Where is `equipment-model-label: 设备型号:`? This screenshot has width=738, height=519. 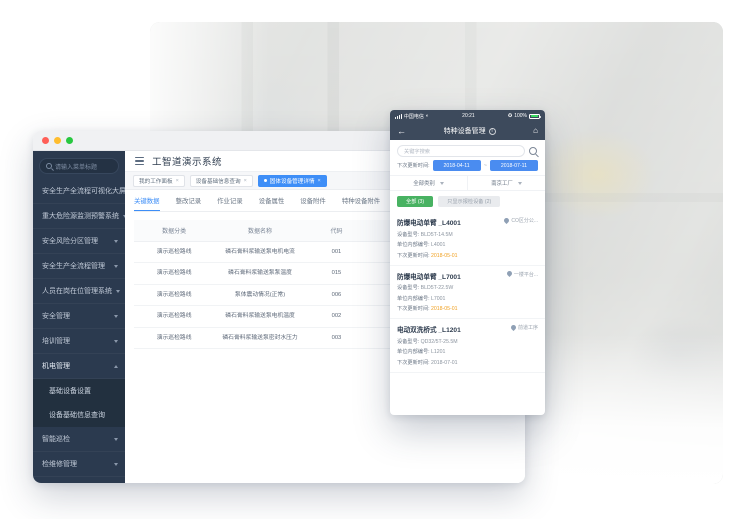 equipment-model-label: 设备型号: is located at coordinates (409, 341).